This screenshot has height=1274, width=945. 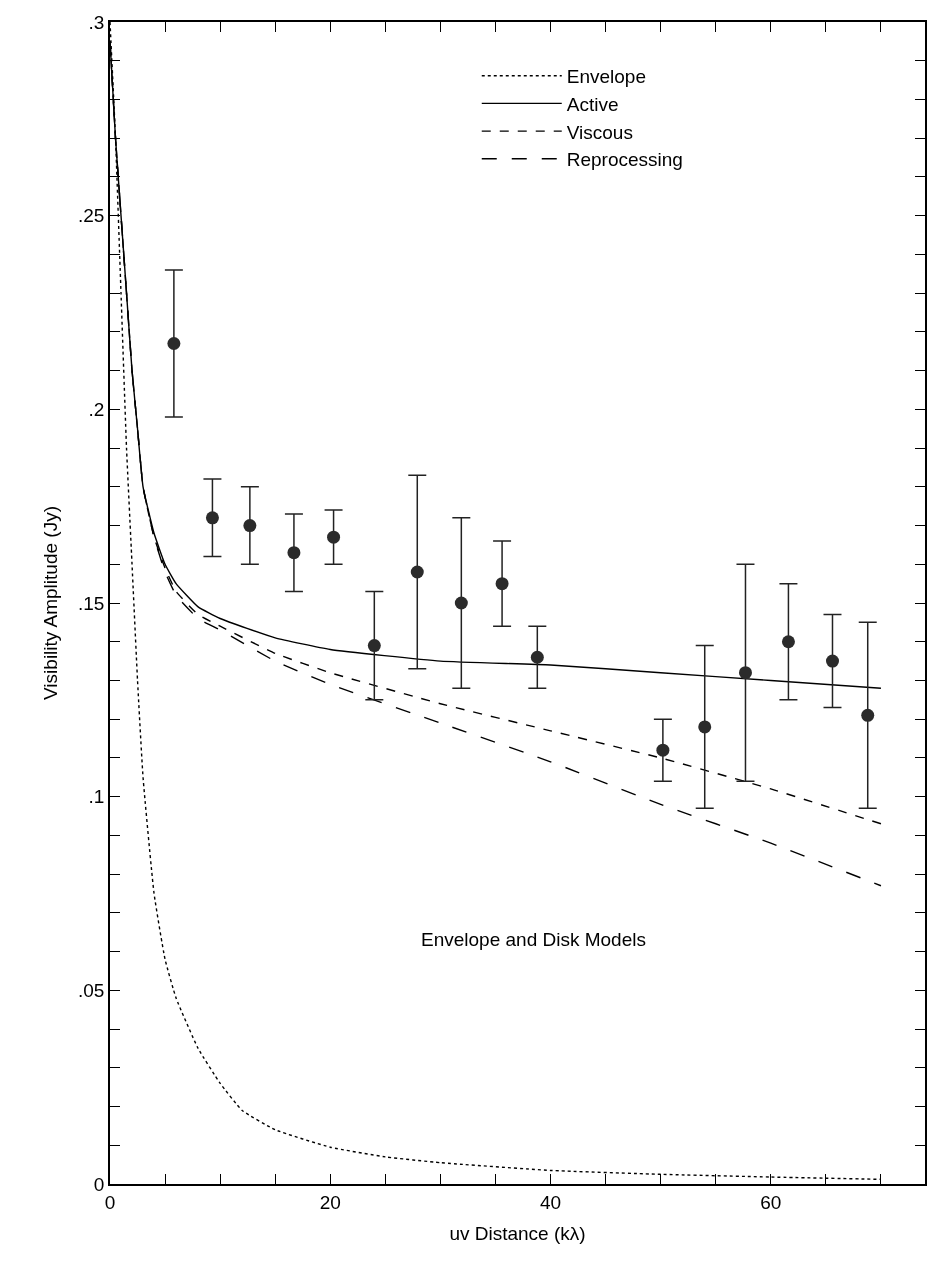 What do you see at coordinates (91, 216) in the screenshot?
I see `y-tick-label: .25` at bounding box center [91, 216].